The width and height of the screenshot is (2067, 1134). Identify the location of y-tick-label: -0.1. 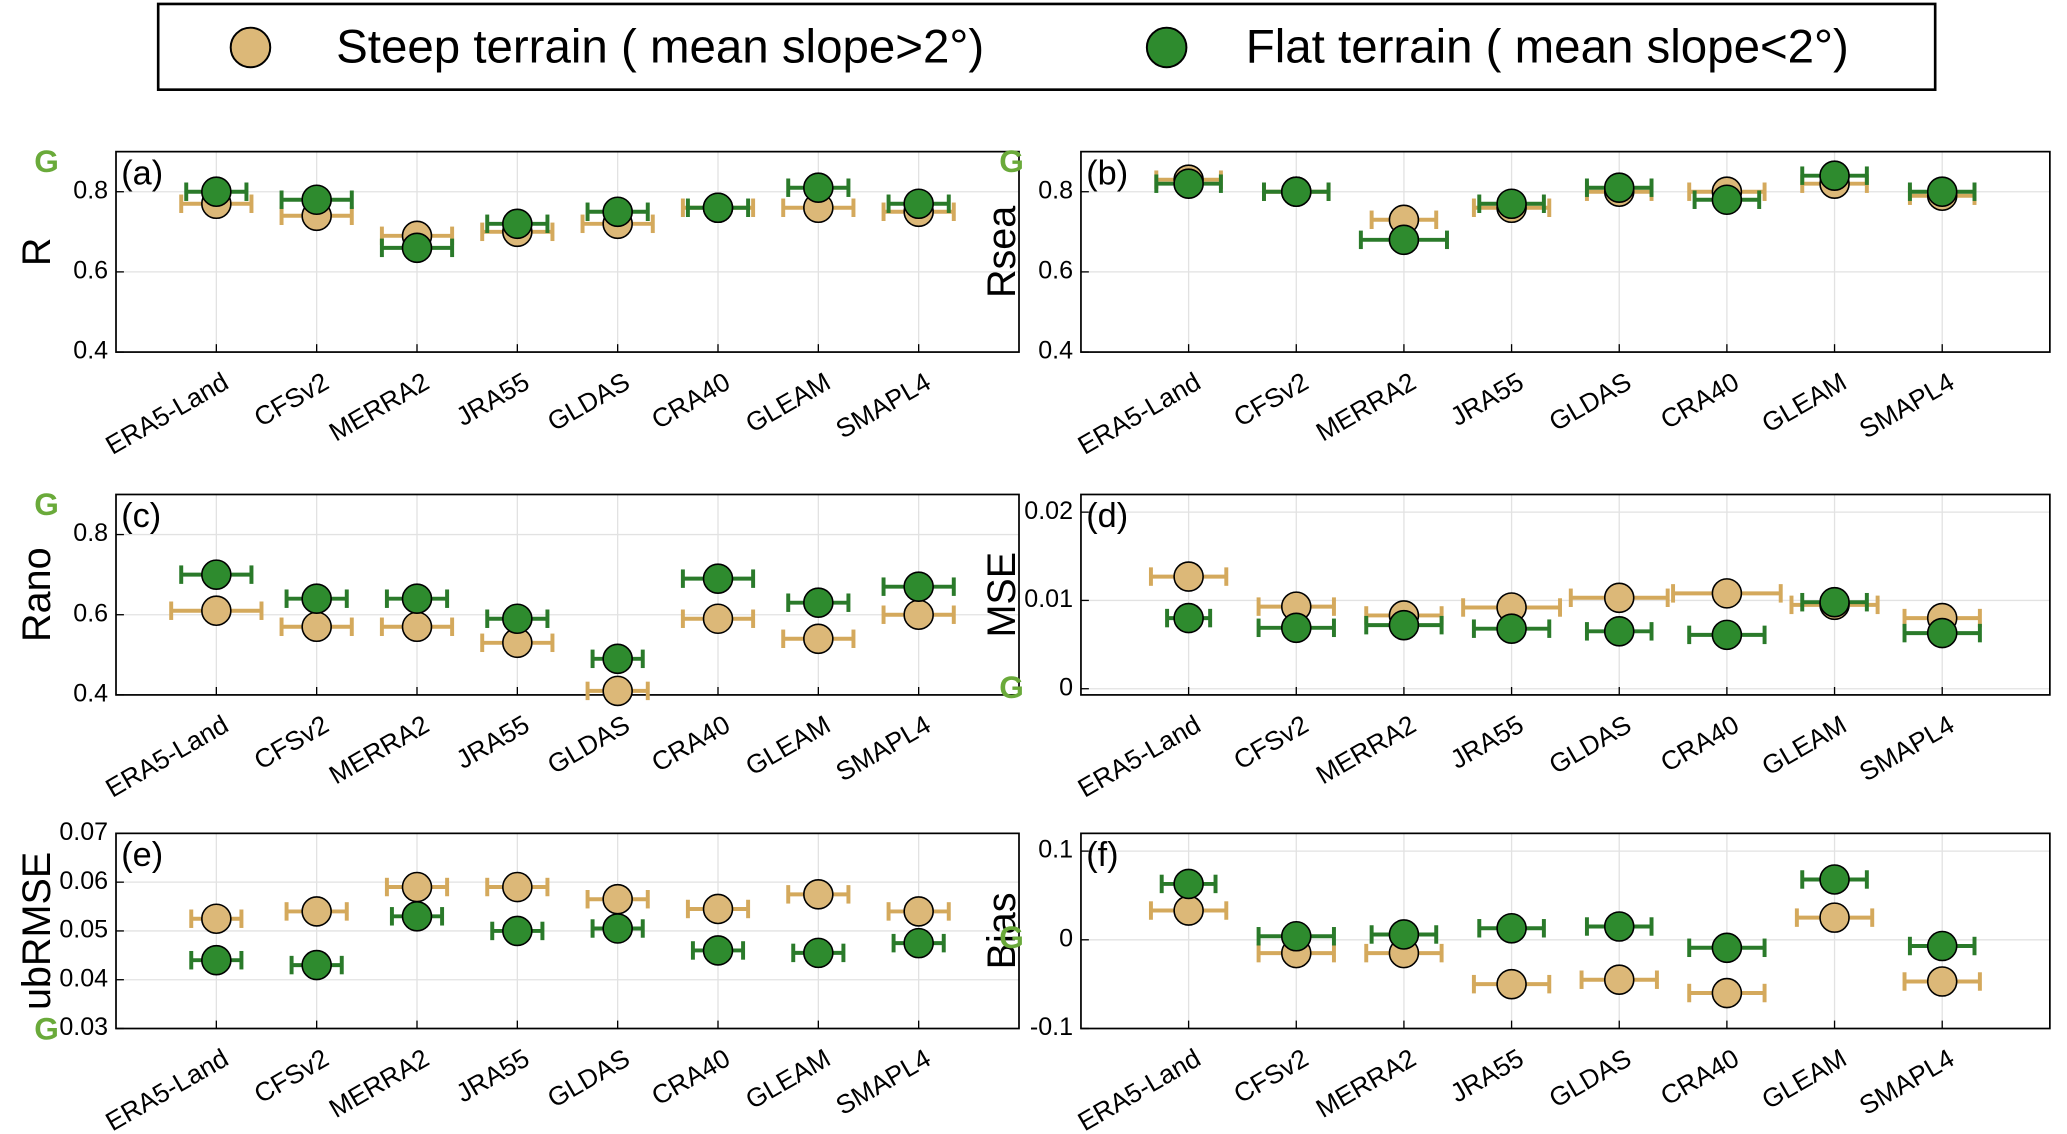
(1051, 1027).